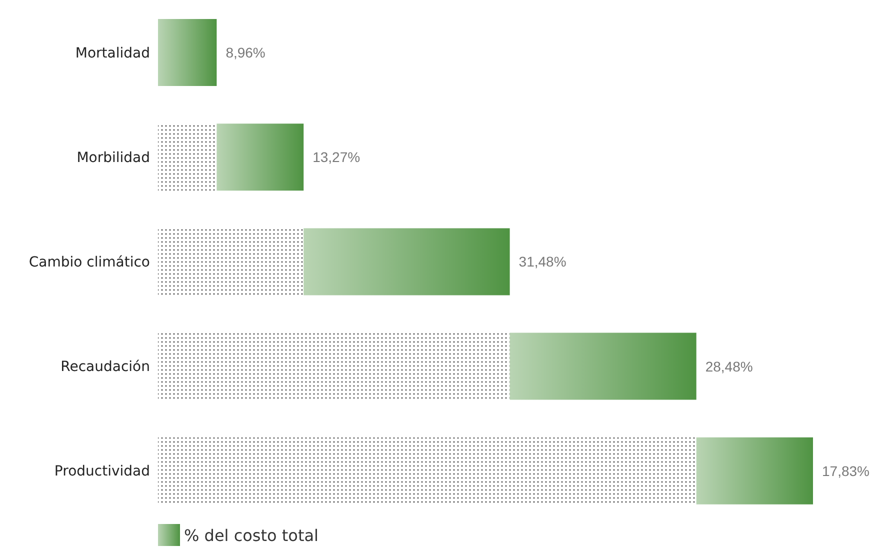 The height and width of the screenshot is (552, 875). I want to click on y-tick-label: Mortalidad, so click(112, 53).